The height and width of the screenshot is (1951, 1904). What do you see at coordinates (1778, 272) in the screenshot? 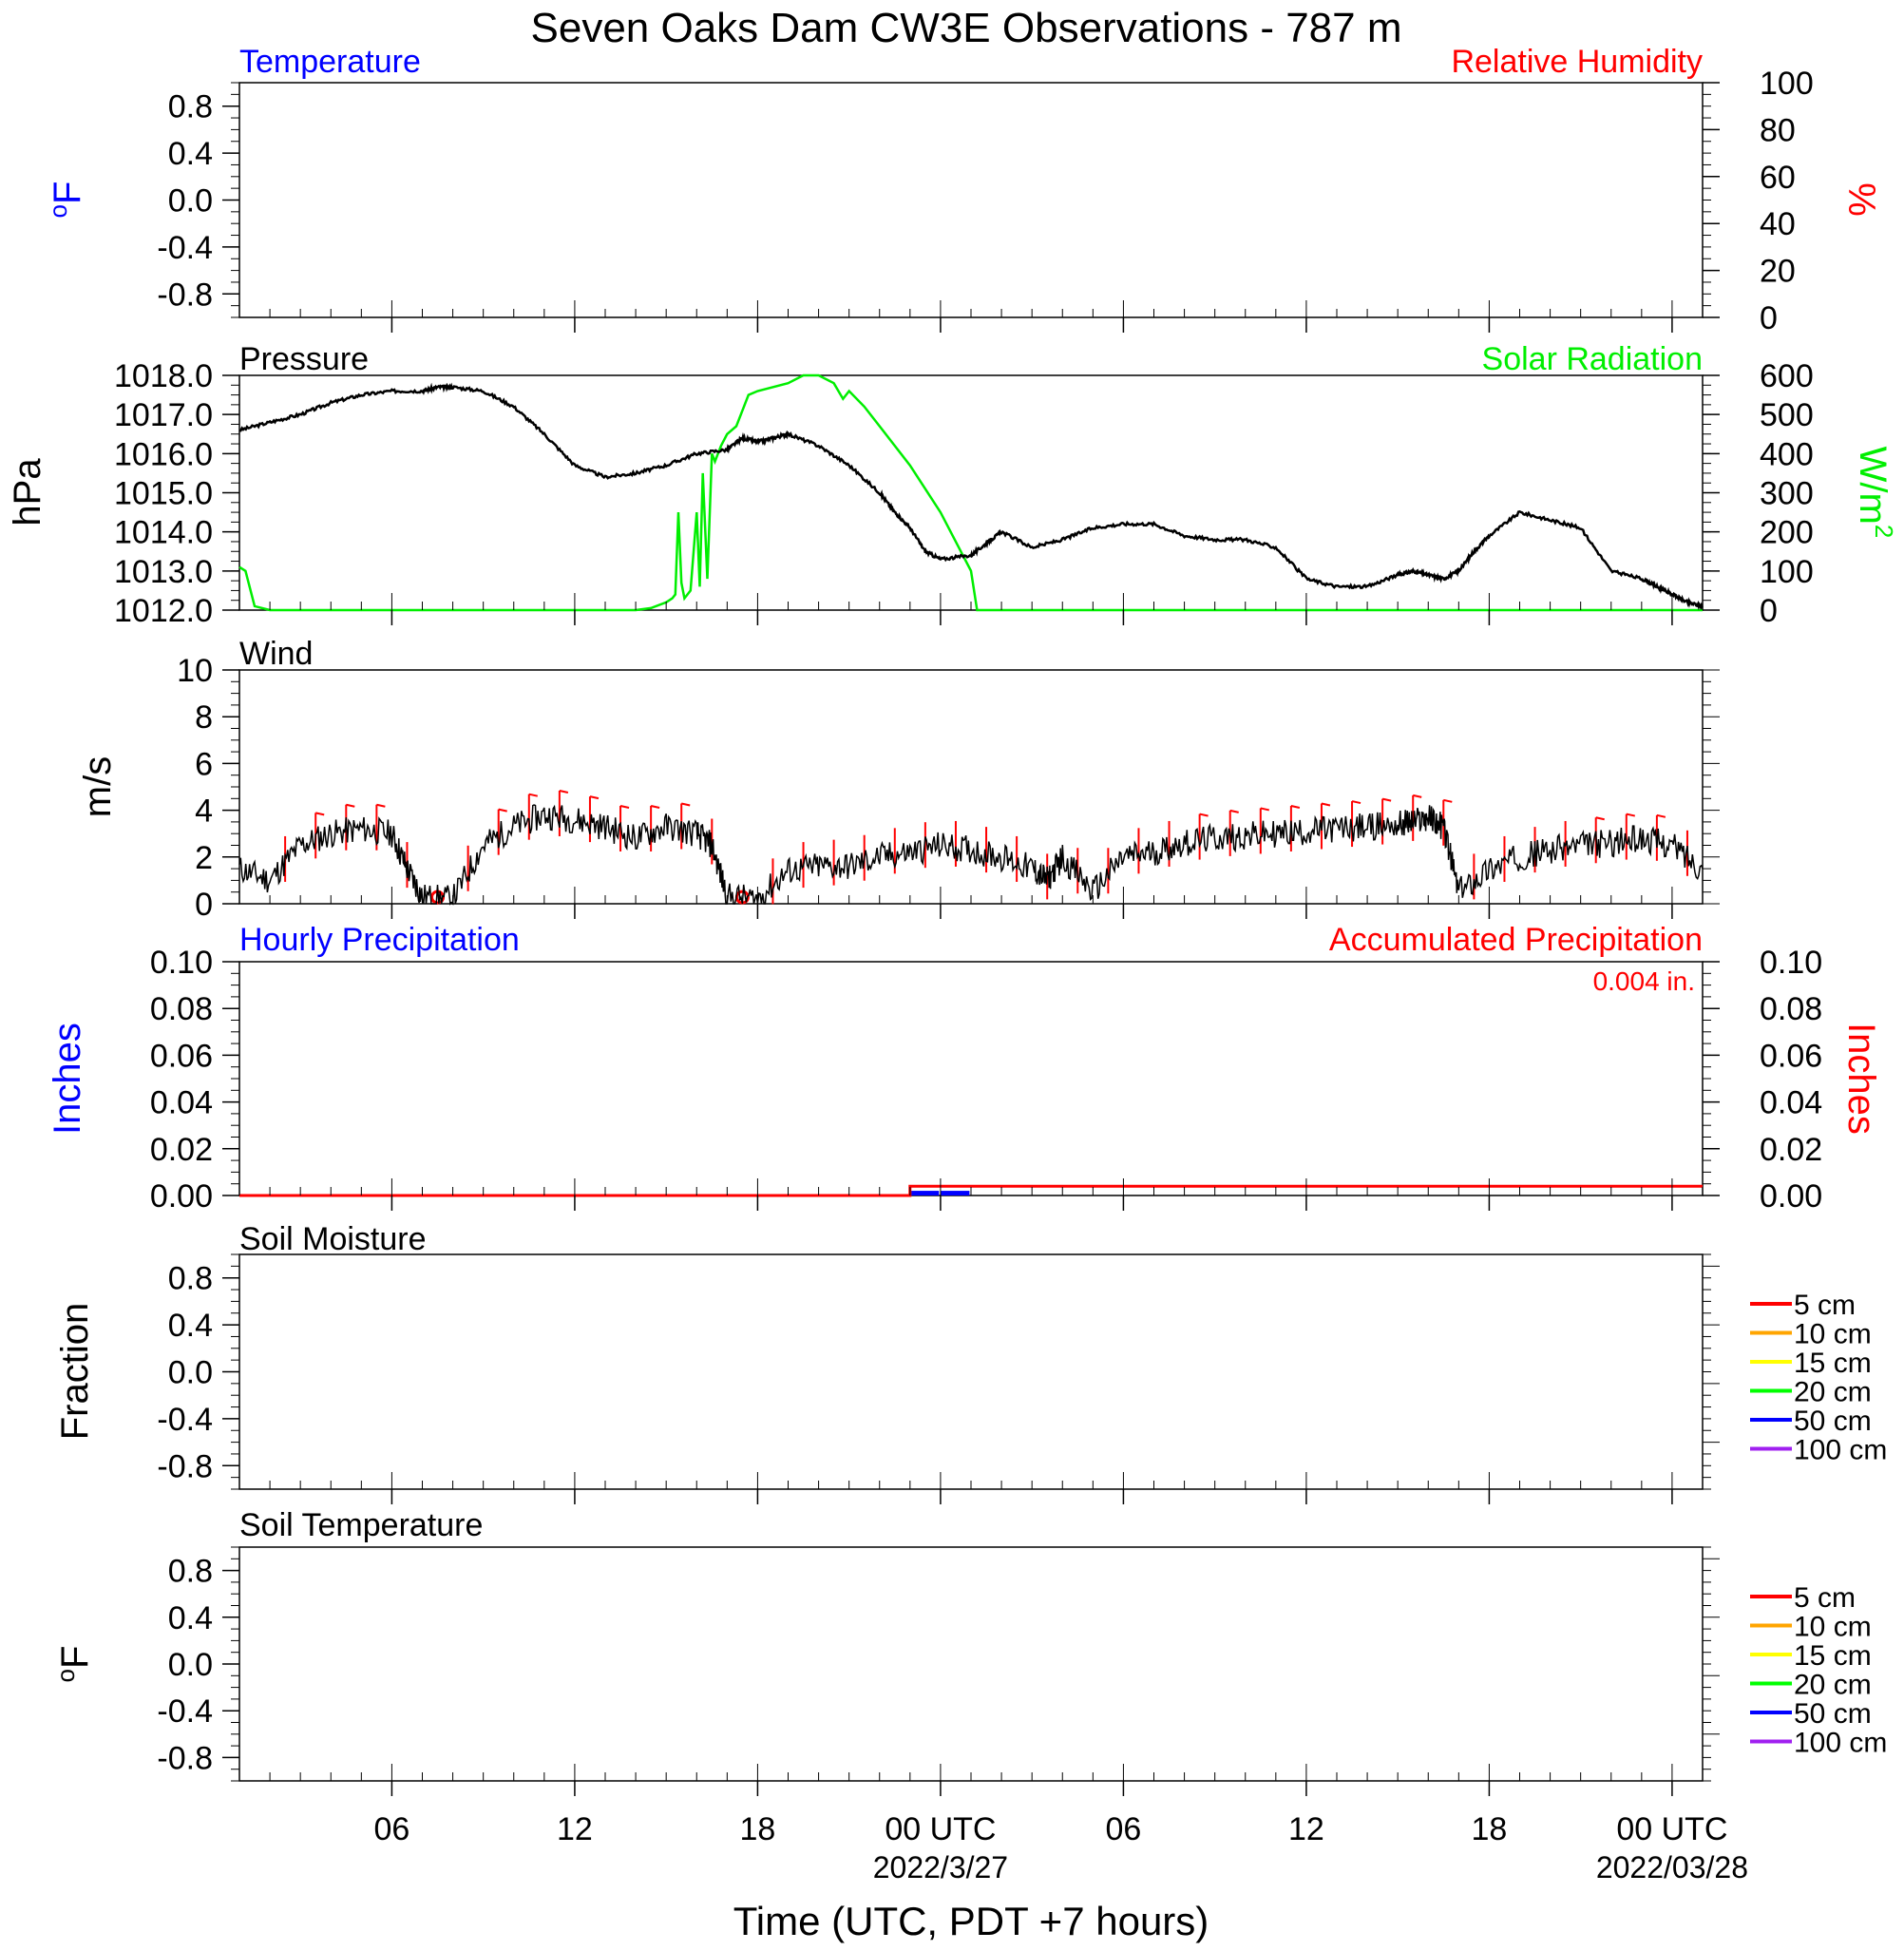
I see `y-tick-label: 20` at bounding box center [1778, 272].